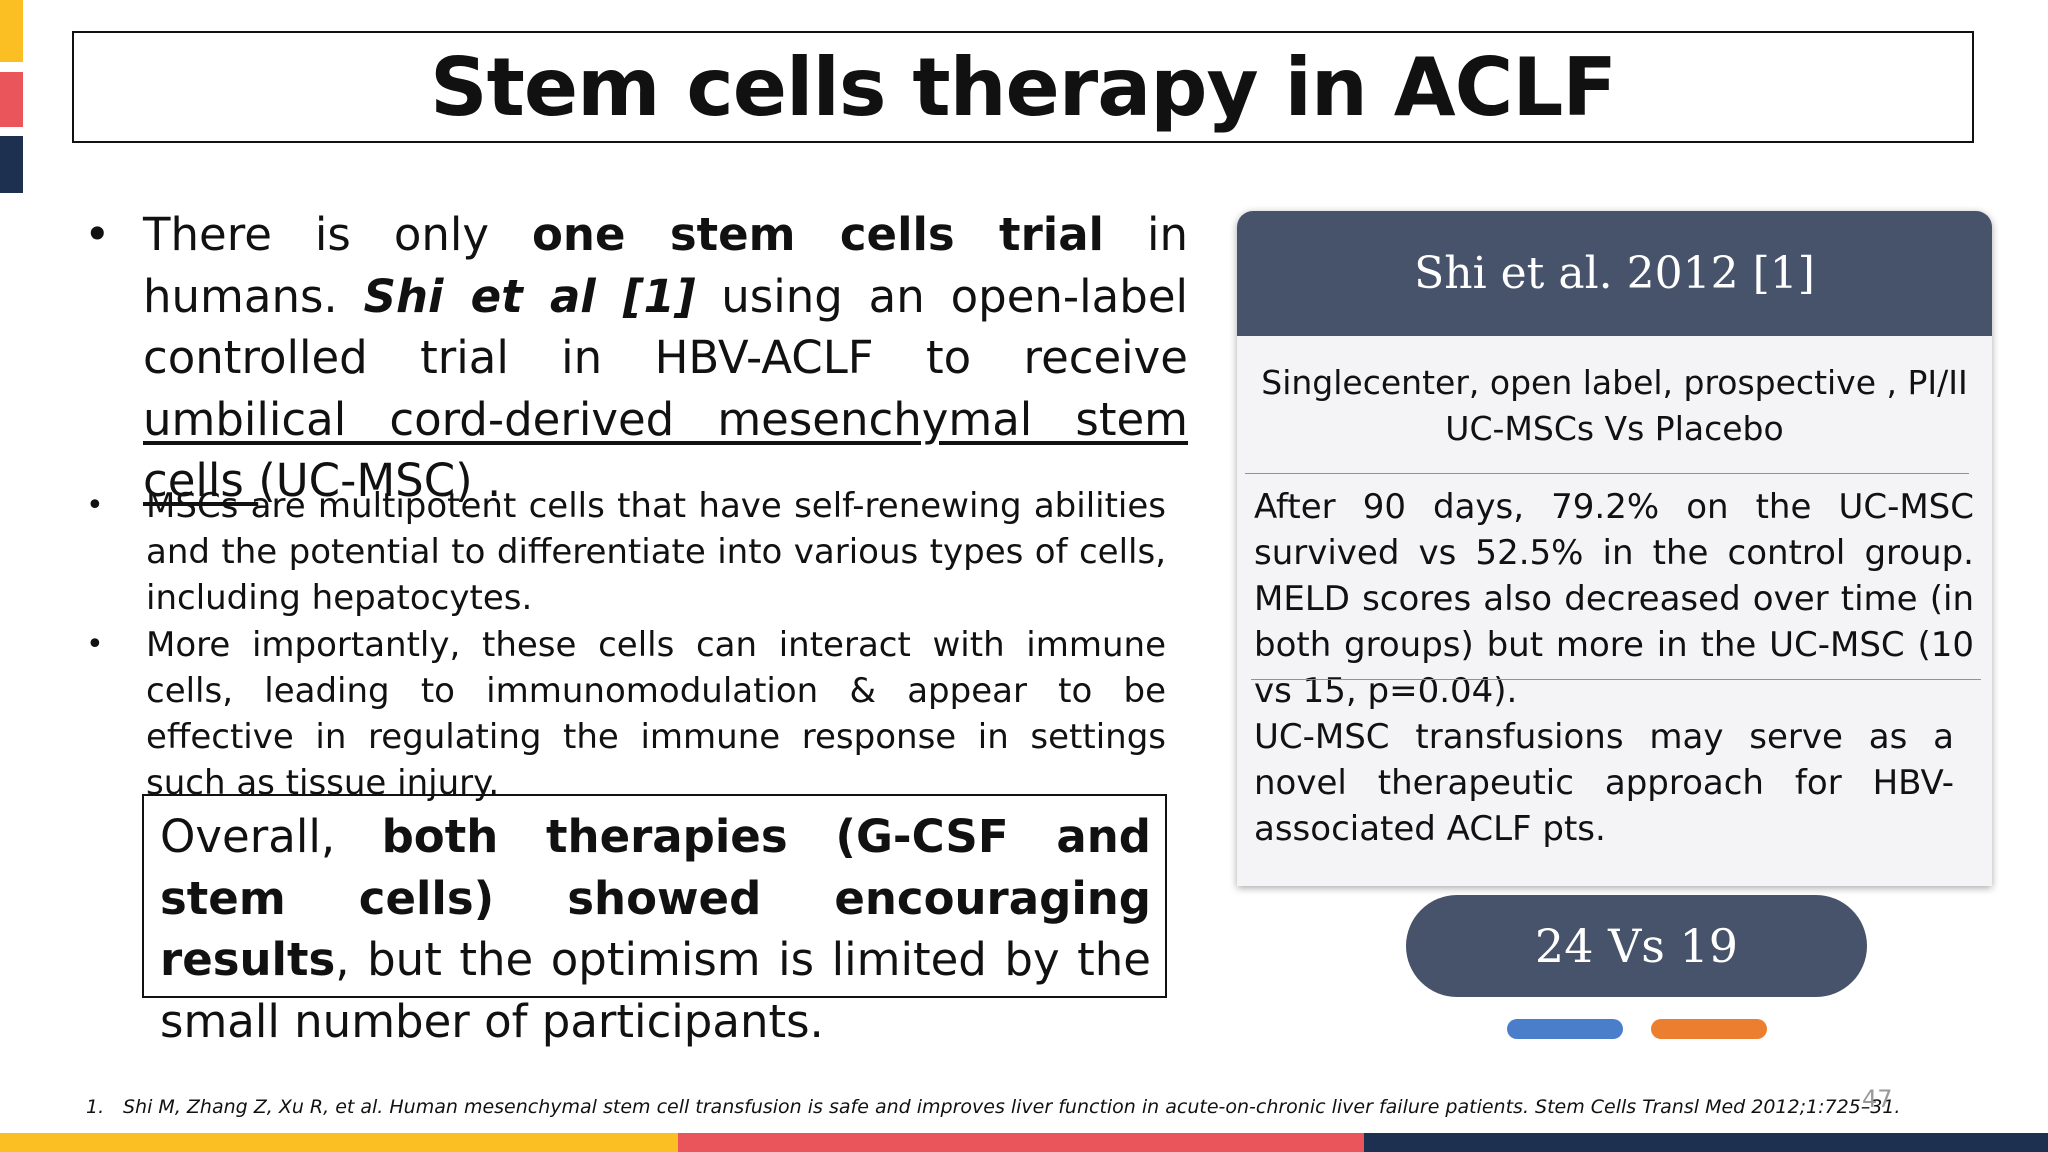  I want to click on study-comparison-line: UC-MSCs Vs Placebo, so click(1614, 428).